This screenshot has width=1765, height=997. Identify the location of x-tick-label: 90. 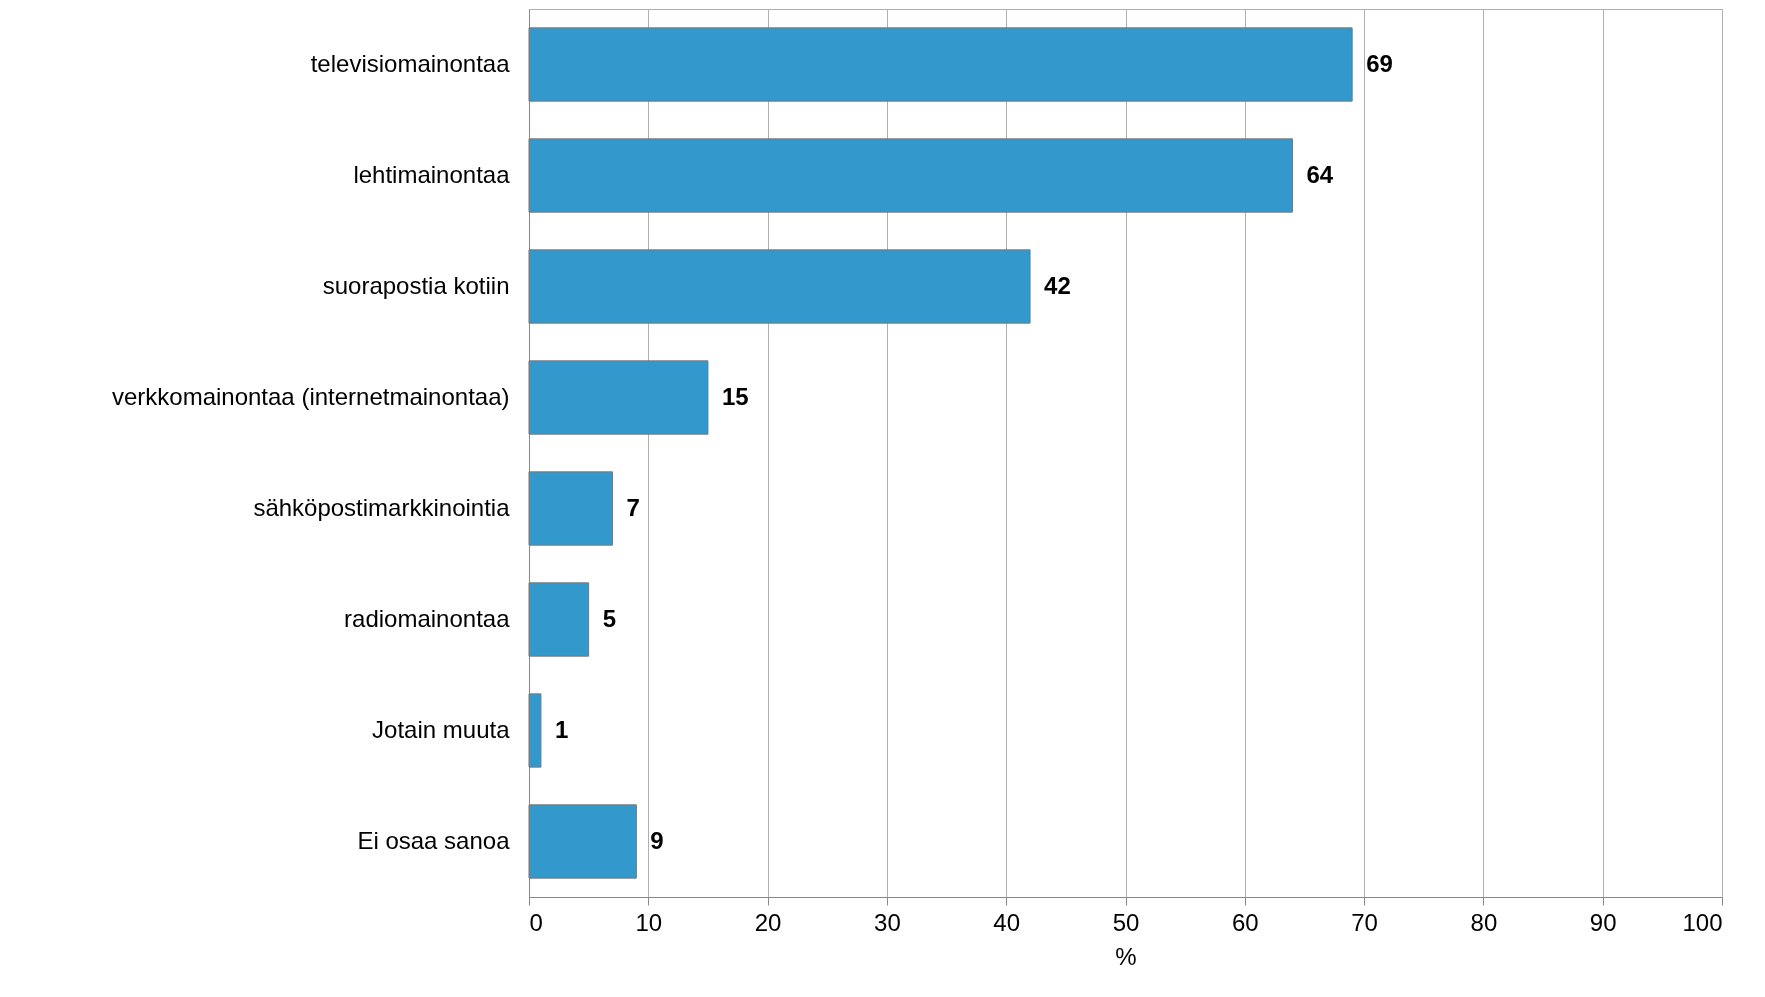
(1603, 922).